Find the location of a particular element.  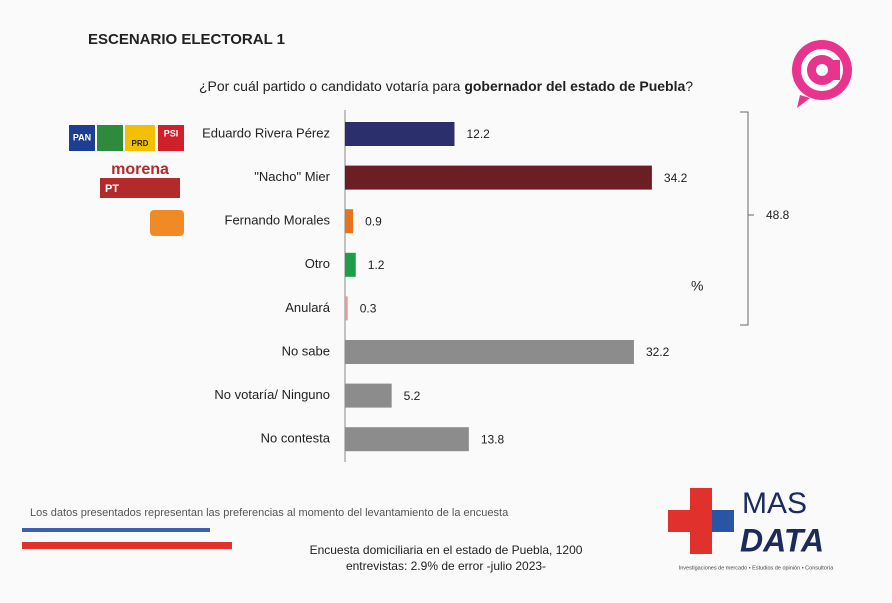

category-label: Fernando Morales is located at coordinates (278, 220).